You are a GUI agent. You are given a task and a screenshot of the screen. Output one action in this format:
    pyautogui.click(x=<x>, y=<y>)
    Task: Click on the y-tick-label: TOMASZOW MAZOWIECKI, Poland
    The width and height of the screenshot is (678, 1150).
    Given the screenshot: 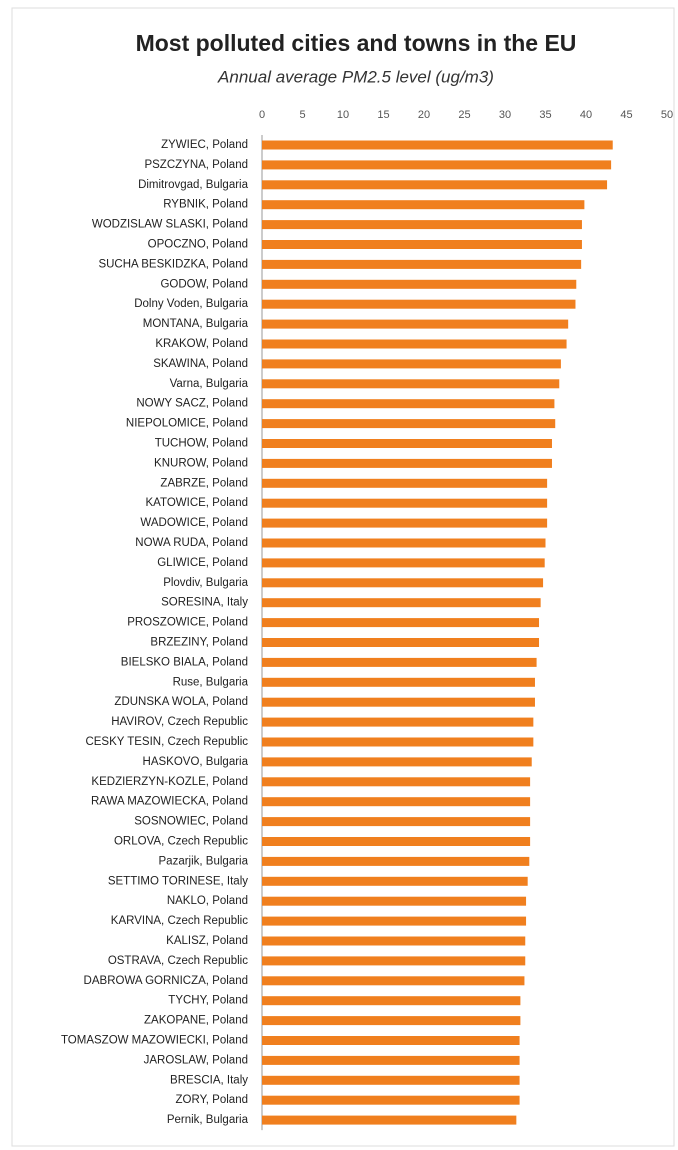 What is the action you would take?
    pyautogui.click(x=154, y=1041)
    